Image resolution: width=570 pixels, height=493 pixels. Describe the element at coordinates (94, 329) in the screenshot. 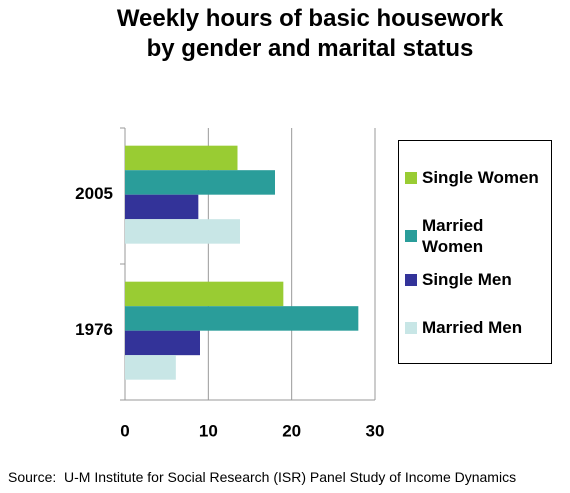

I see `y-tick-label: 1976` at that location.